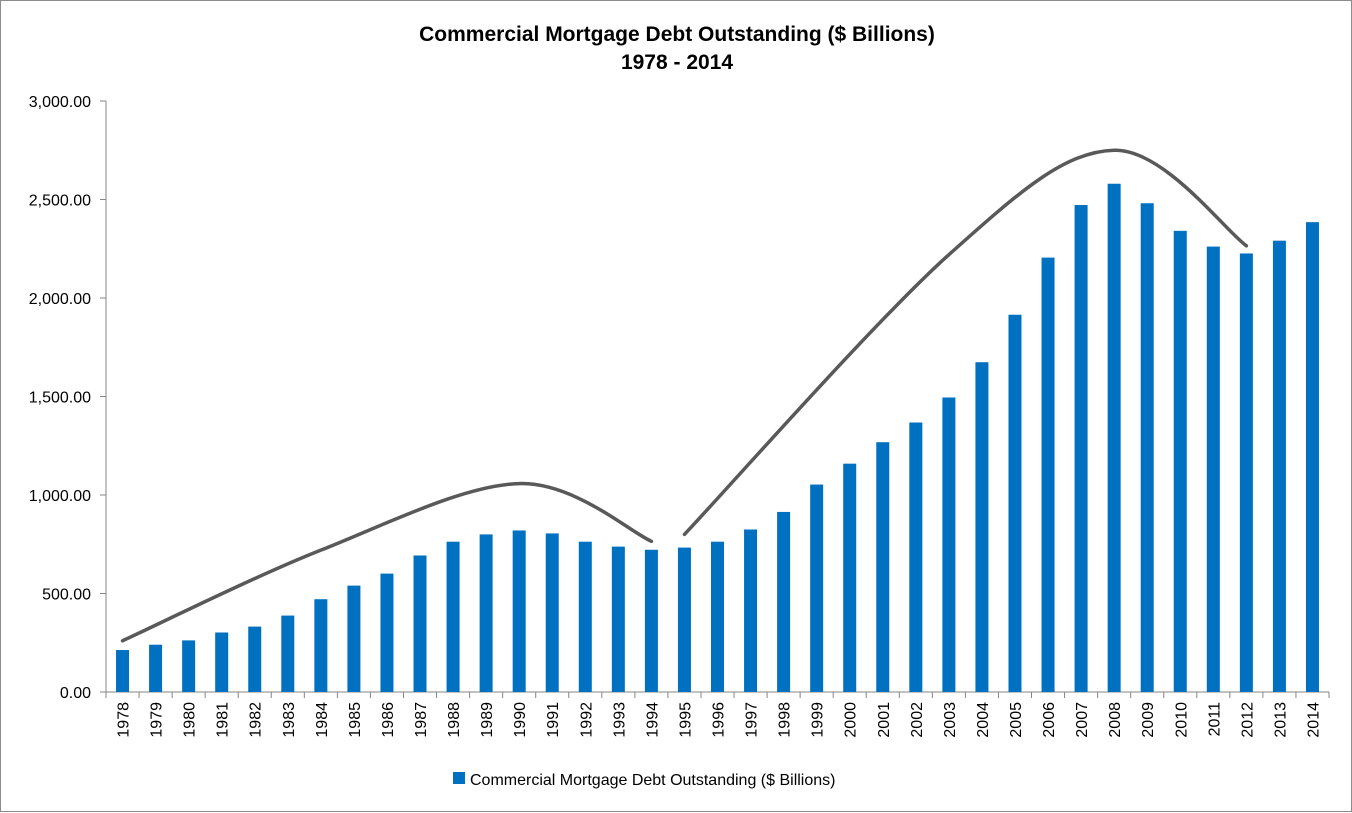  I want to click on x-tick-label: 1982, so click(256, 720).